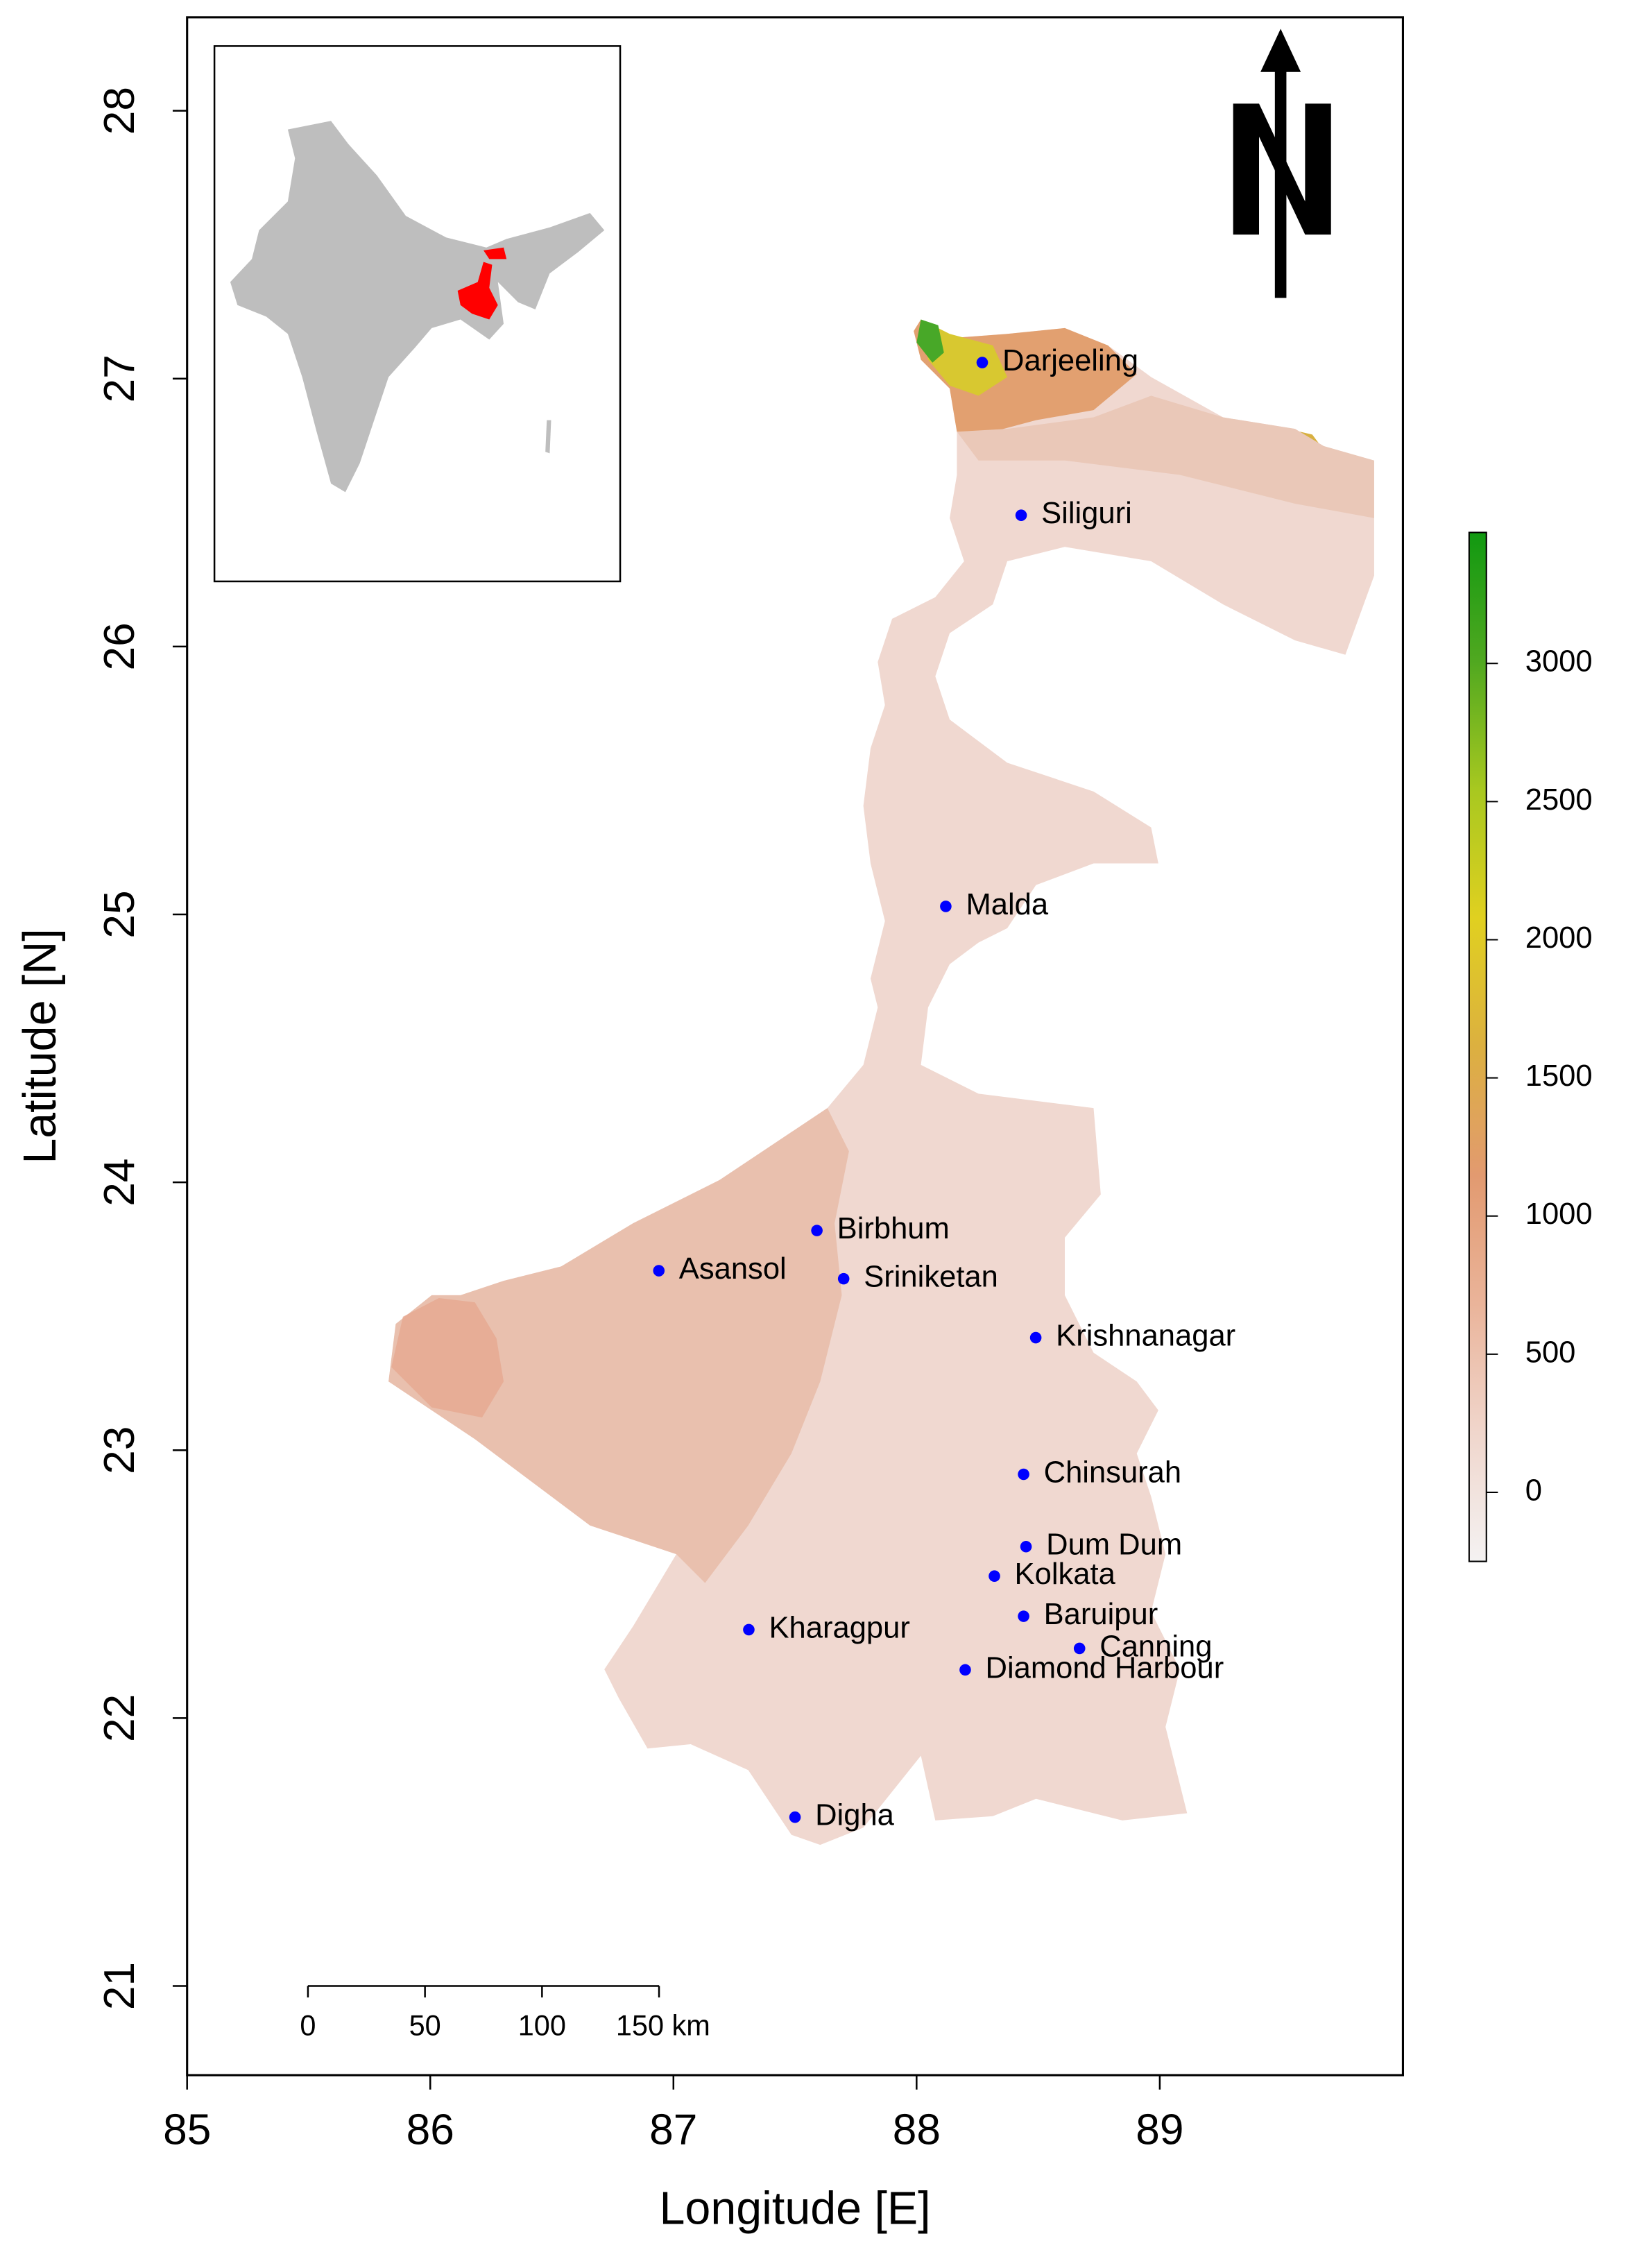 Image resolution: width=1626 pixels, height=2268 pixels. Describe the element at coordinates (1105, 1668) in the screenshot. I see `place-label: Diamond Harbour` at that location.